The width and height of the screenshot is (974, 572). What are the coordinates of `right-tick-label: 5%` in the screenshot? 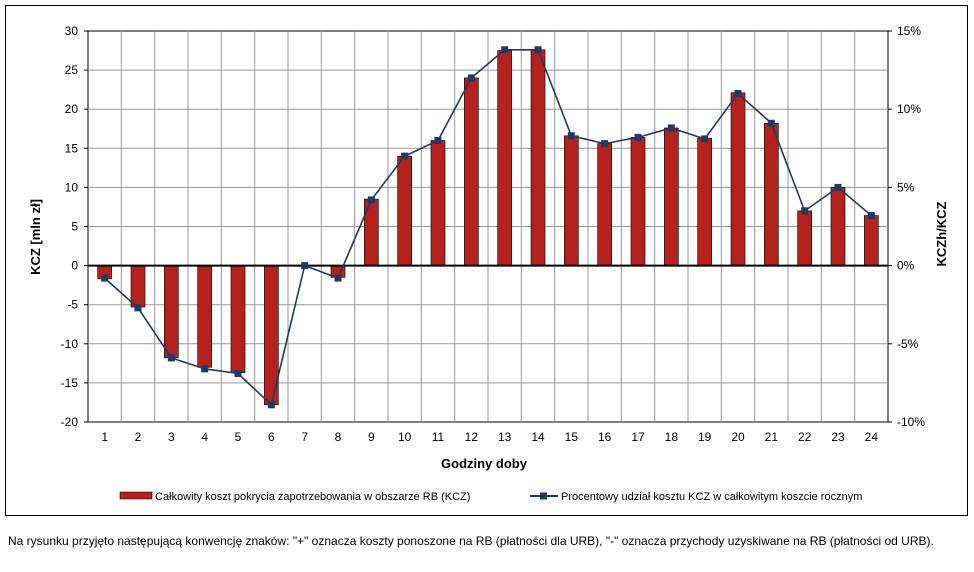 It's located at (906, 187).